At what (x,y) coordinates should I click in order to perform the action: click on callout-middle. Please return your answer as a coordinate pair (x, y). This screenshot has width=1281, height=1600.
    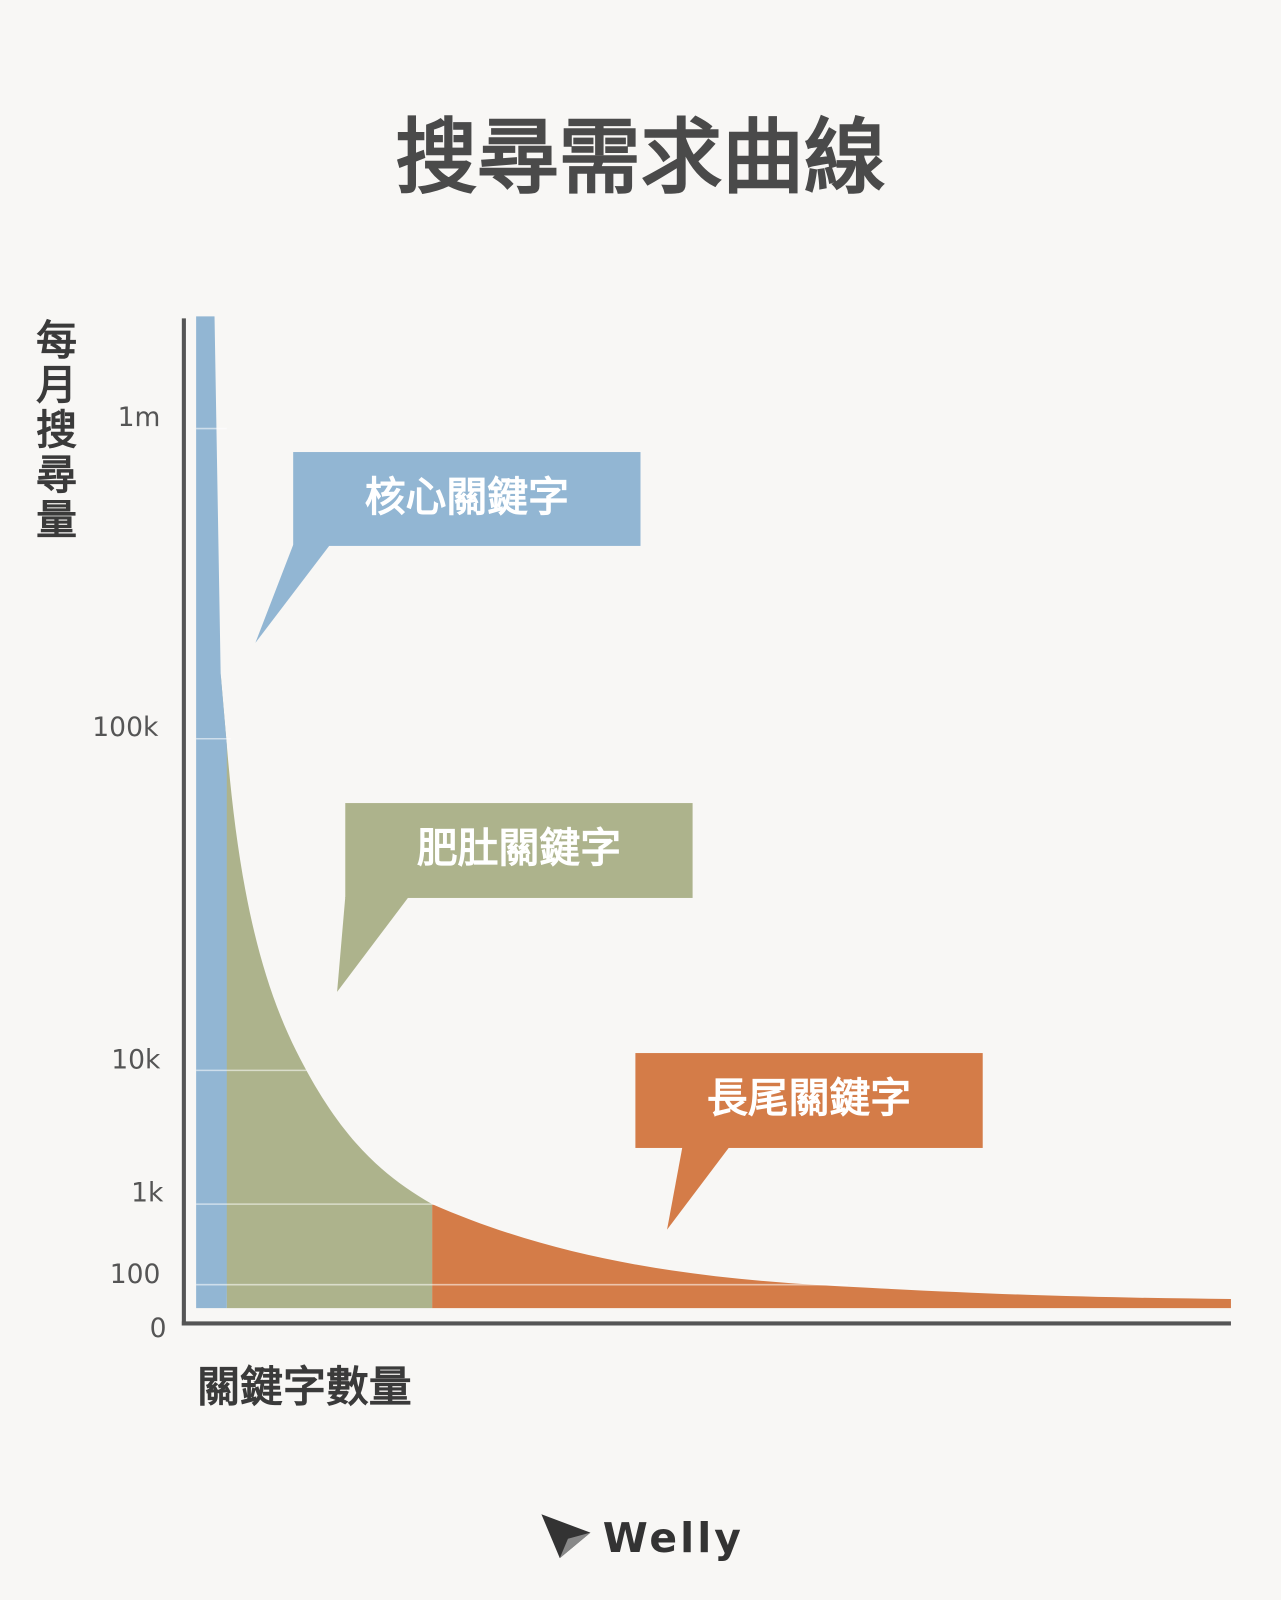
    Looking at the image, I should click on (515, 897).